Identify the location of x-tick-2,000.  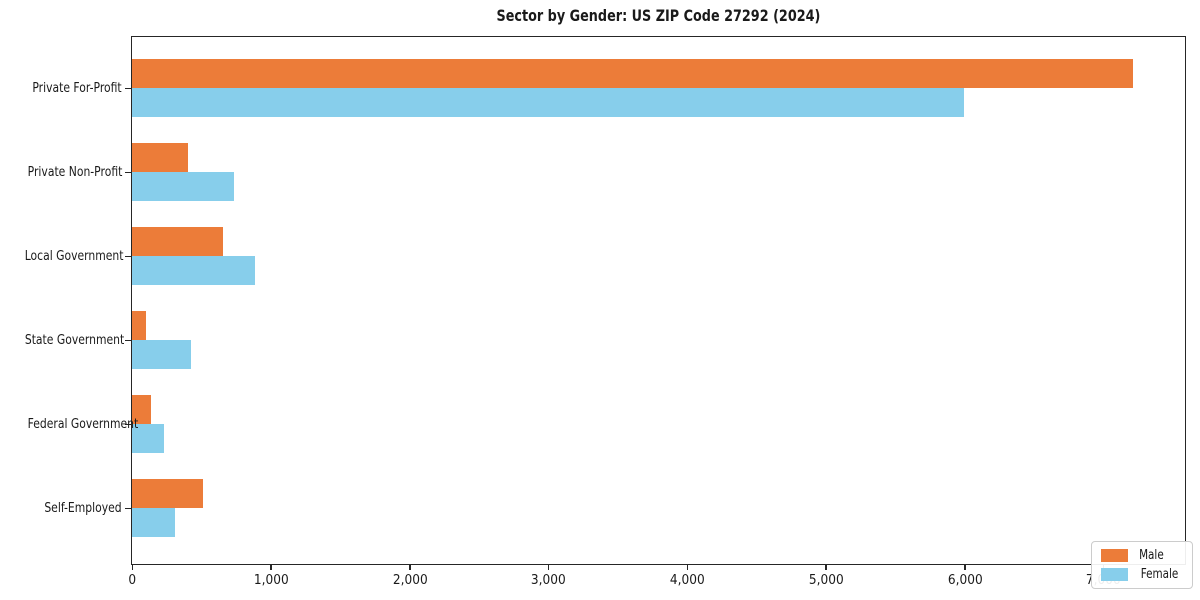
(410, 567).